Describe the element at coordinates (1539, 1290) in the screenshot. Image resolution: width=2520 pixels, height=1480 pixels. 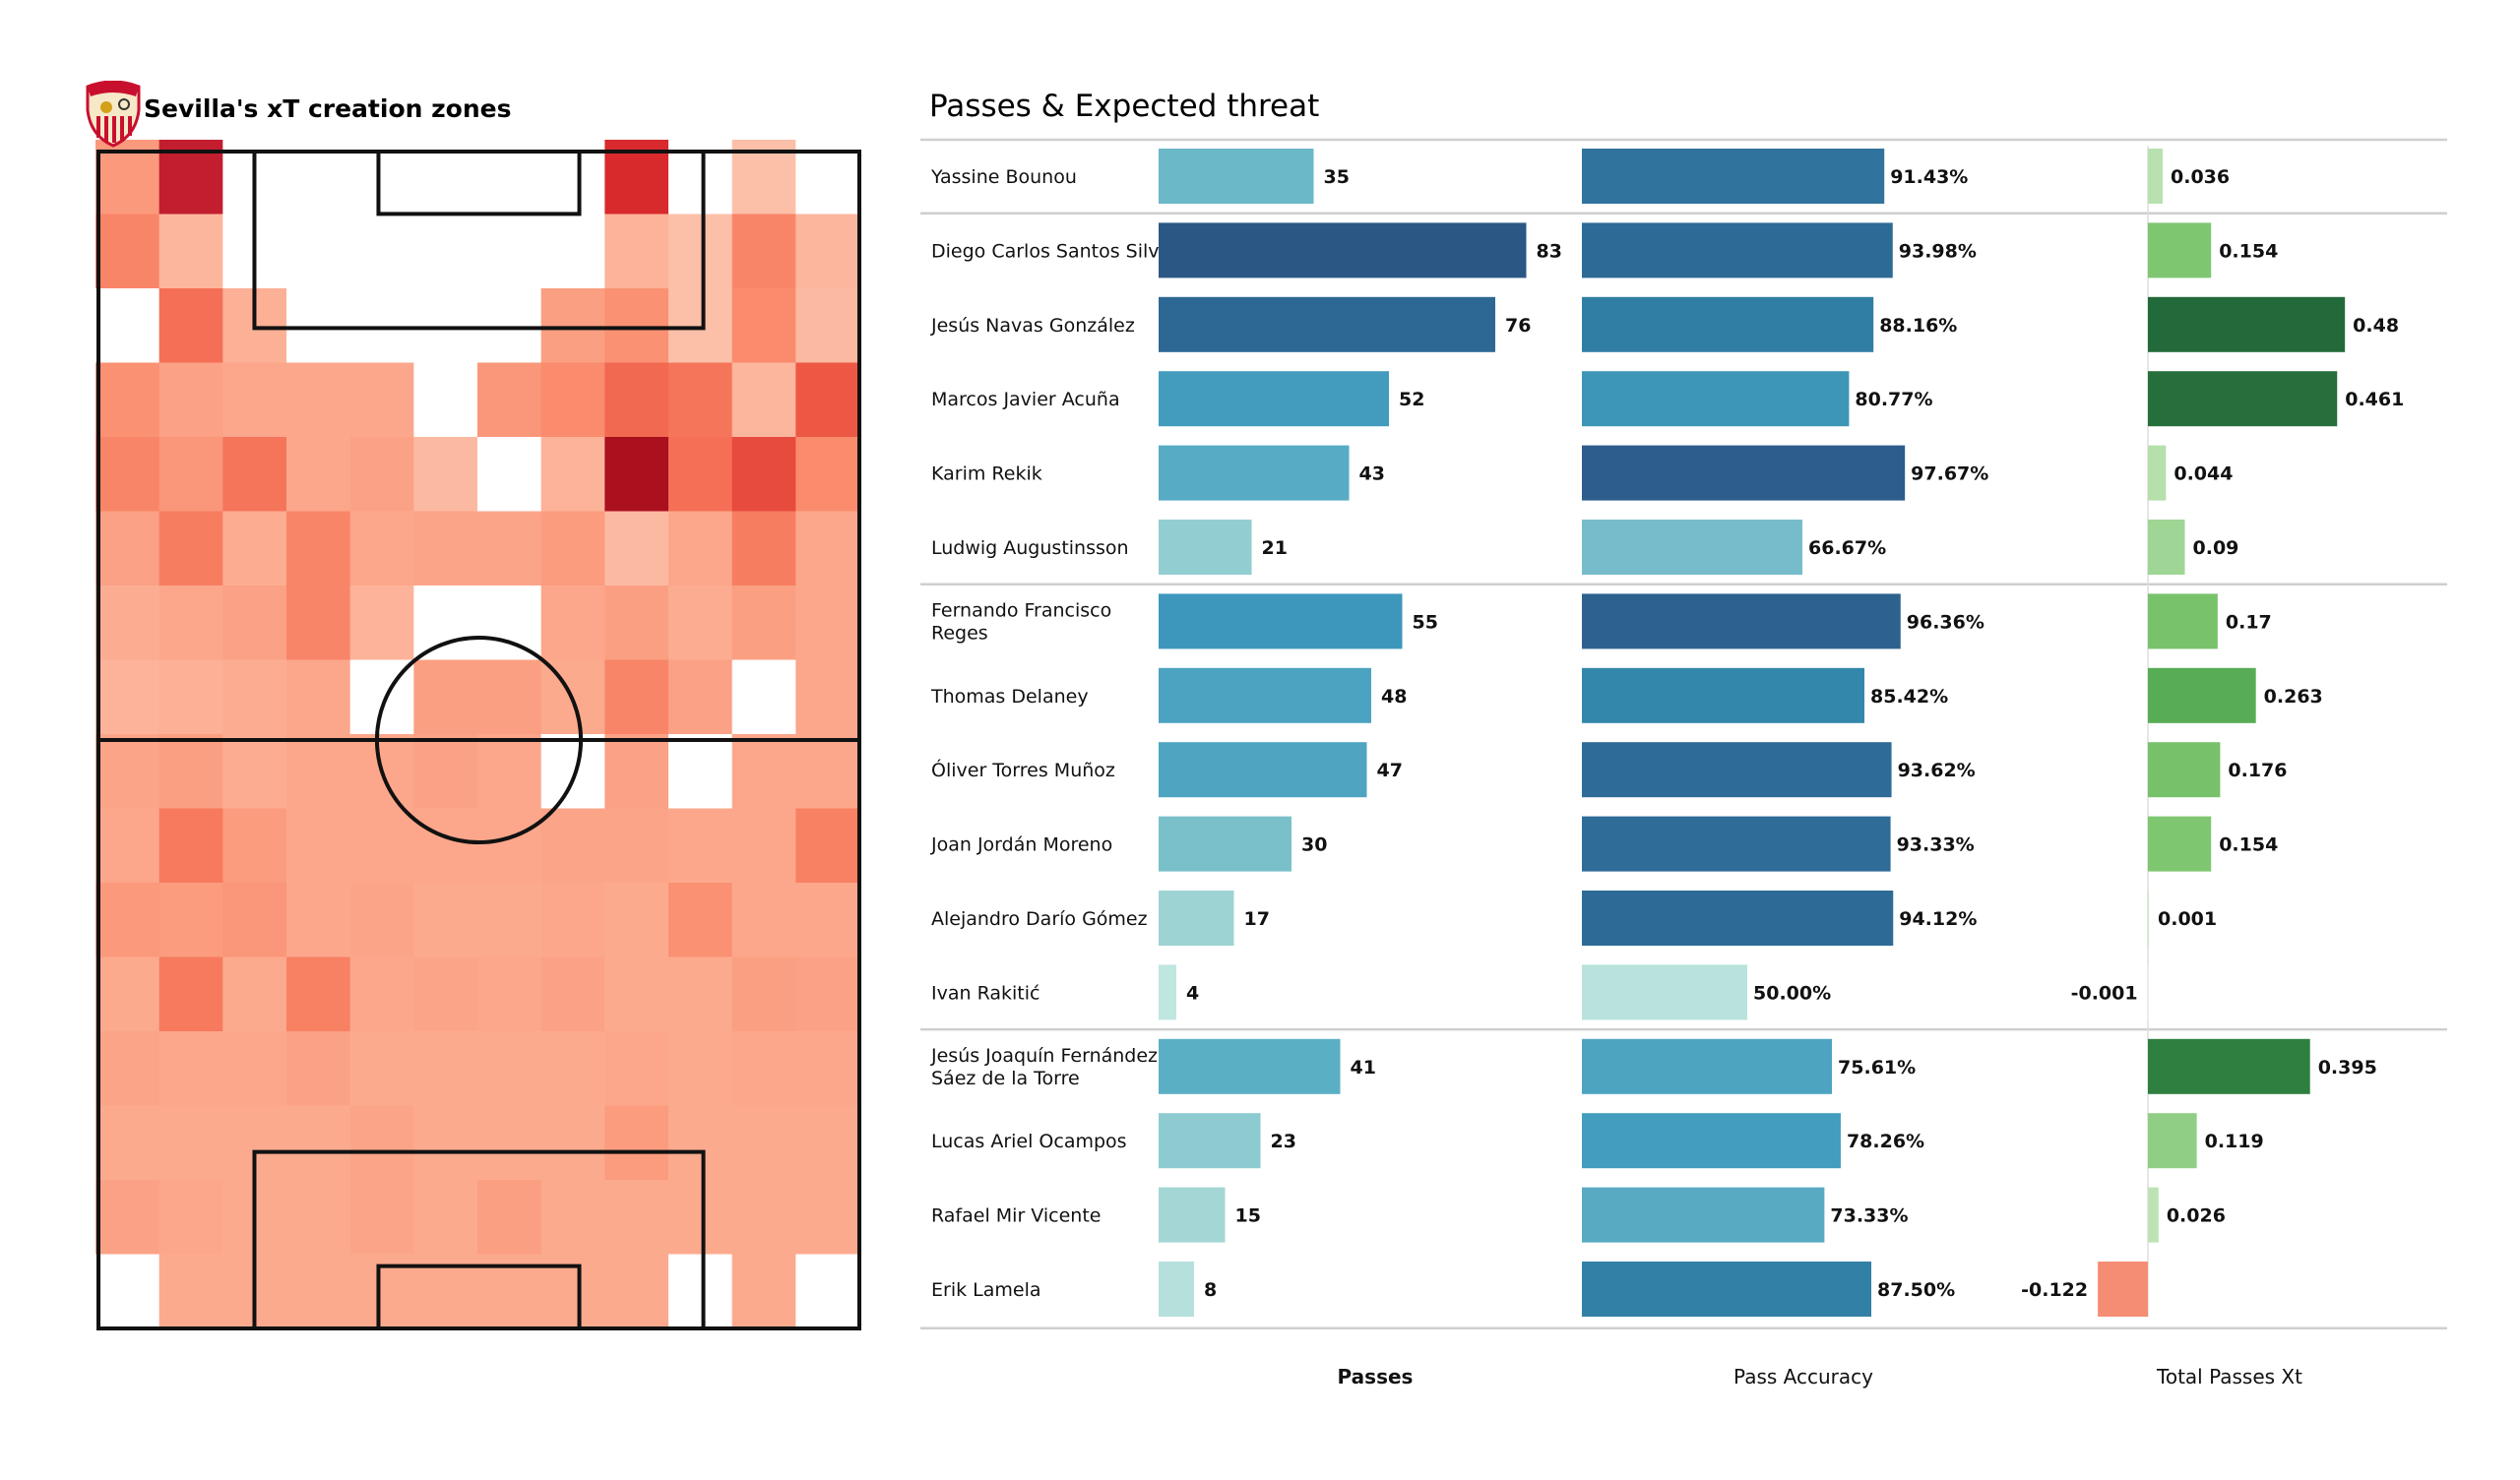
I see `table-row: Erik Lamela 8 87.50% -0.122` at that location.